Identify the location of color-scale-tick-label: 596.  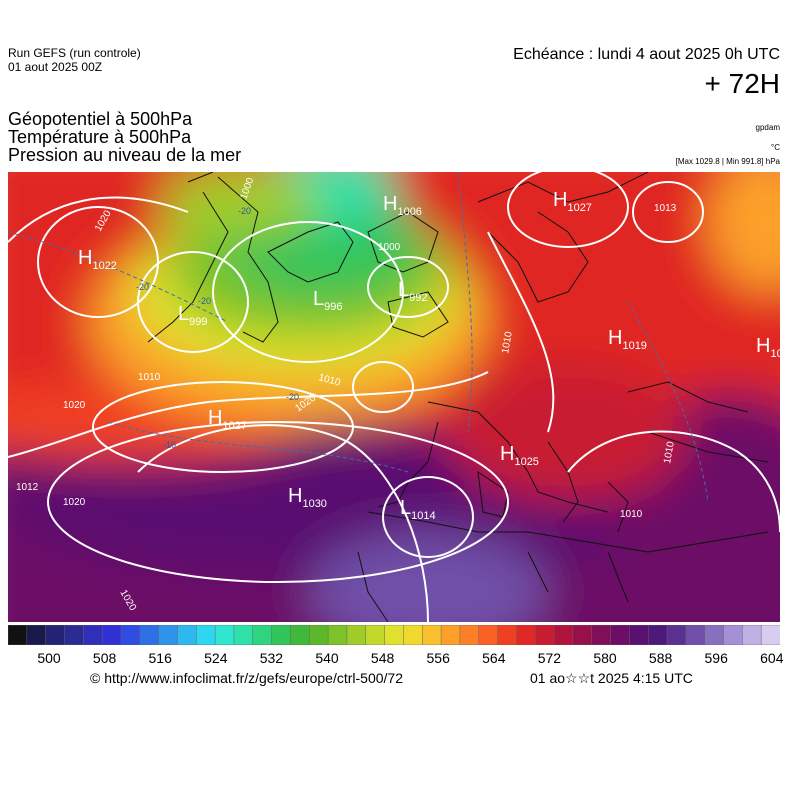
(716, 658).